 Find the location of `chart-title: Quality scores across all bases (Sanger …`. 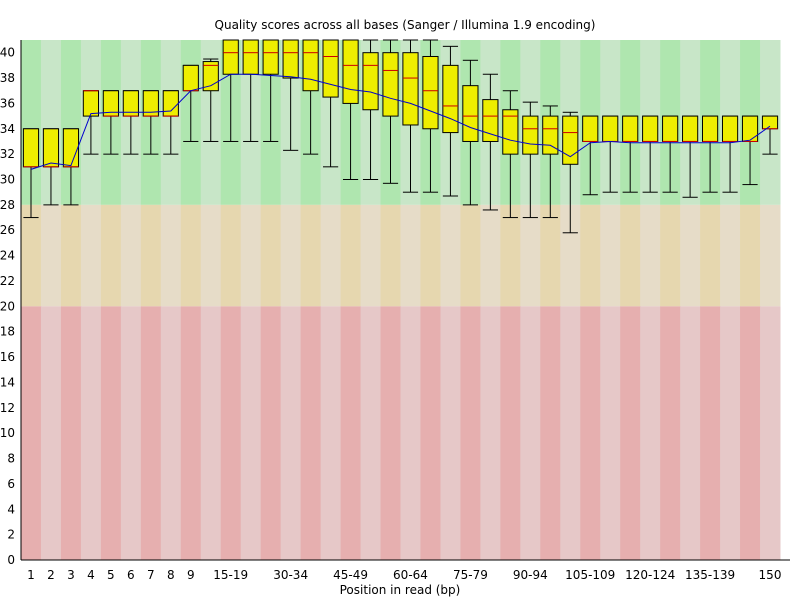

chart-title: Quality scores across all bases (Sanger … is located at coordinates (405, 25).